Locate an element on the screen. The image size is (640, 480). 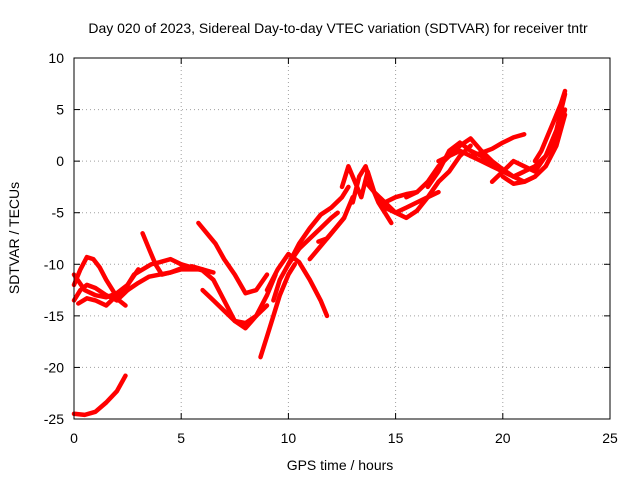
y-tick-label: -10 is located at coordinates (54, 264).